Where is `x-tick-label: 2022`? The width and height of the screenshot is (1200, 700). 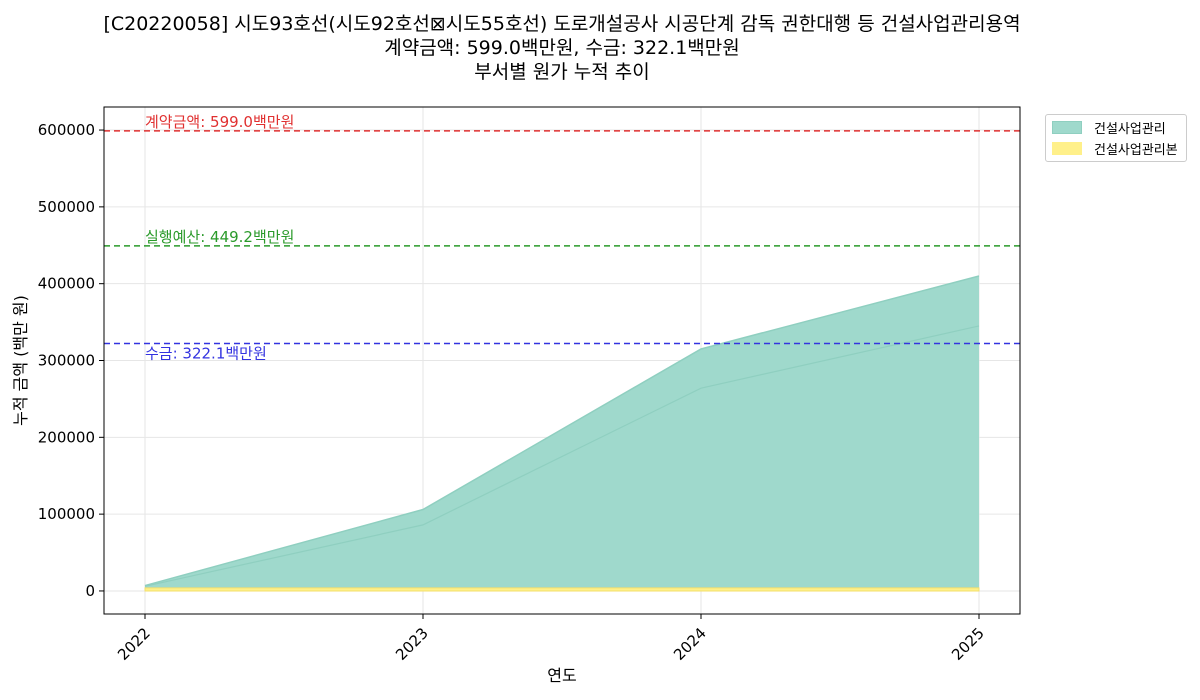
x-tick-label: 2022 is located at coordinates (134, 644).